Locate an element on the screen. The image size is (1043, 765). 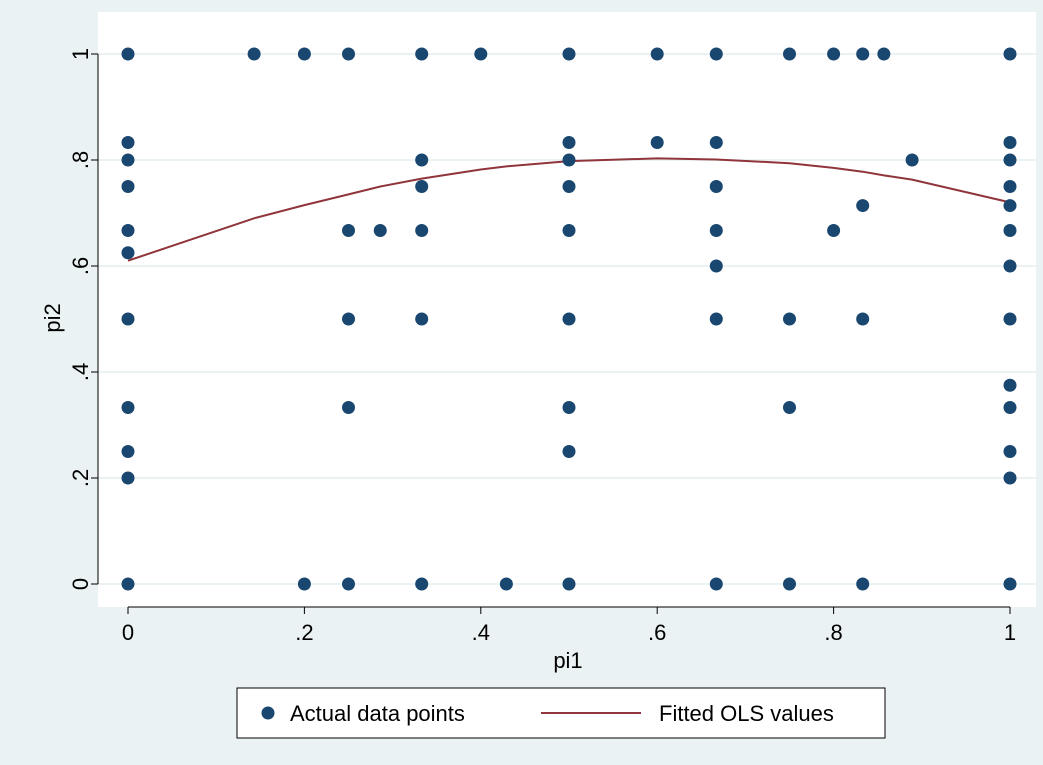
y-tick-label-0: 0 is located at coordinates (80, 584).